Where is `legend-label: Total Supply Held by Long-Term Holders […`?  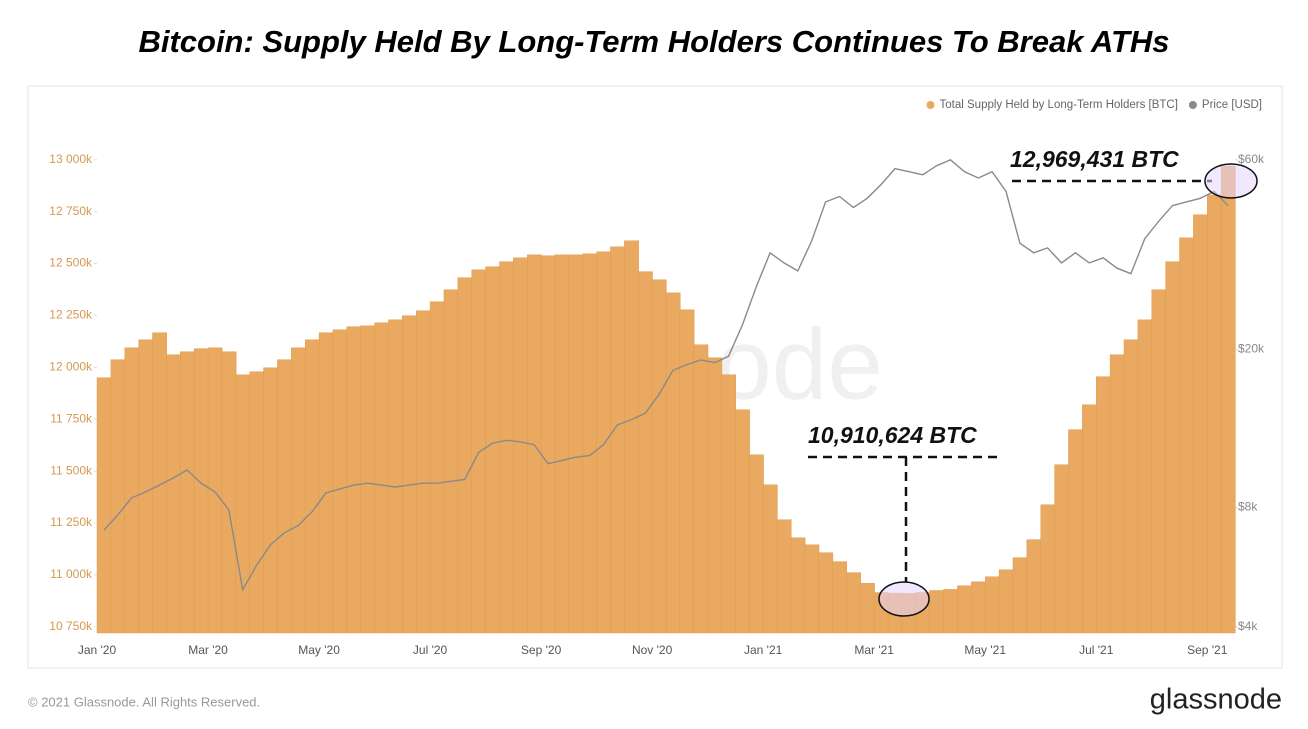 legend-label: Total Supply Held by Long-Term Holders [… is located at coordinates (1059, 105).